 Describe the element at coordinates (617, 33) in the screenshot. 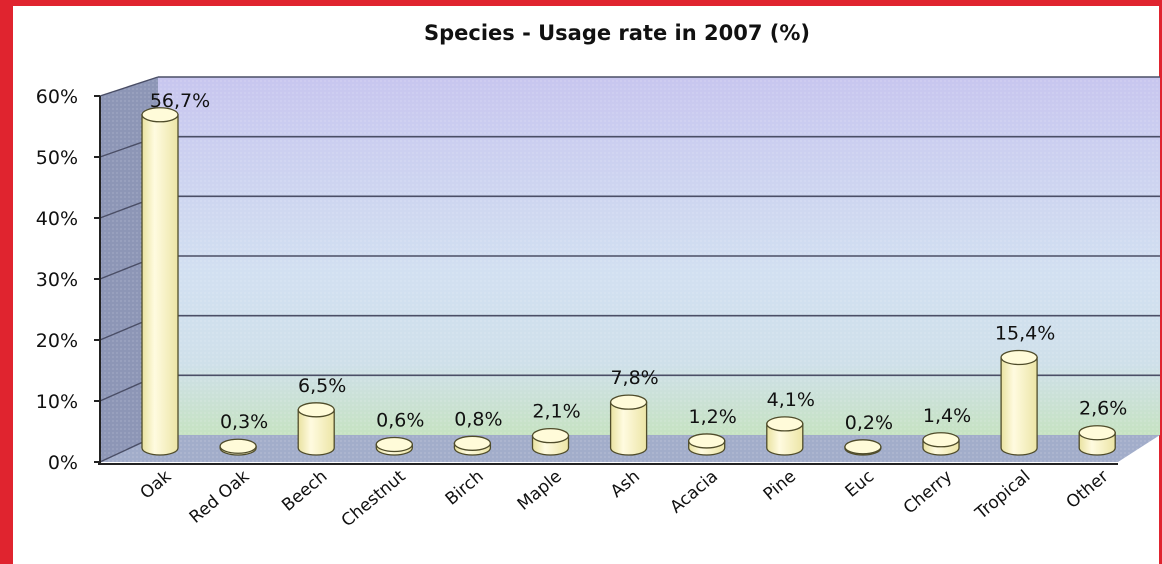

I see `chart-title: Species - Usage rate in 2007 (%)` at that location.